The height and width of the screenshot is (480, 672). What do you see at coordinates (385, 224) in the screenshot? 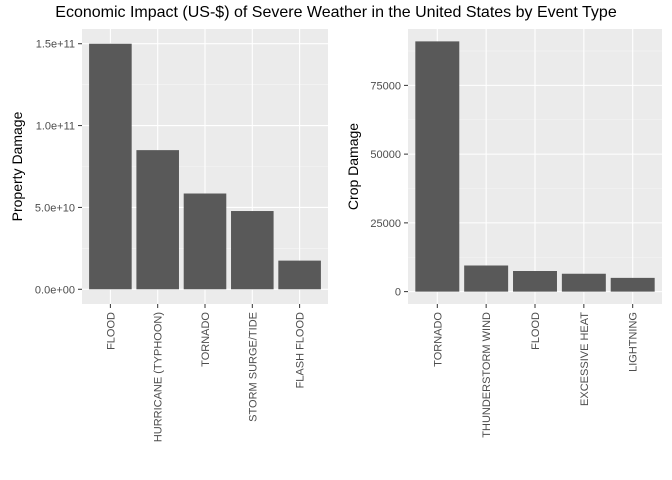
I see `y-tick-label: 25000` at bounding box center [385, 224].